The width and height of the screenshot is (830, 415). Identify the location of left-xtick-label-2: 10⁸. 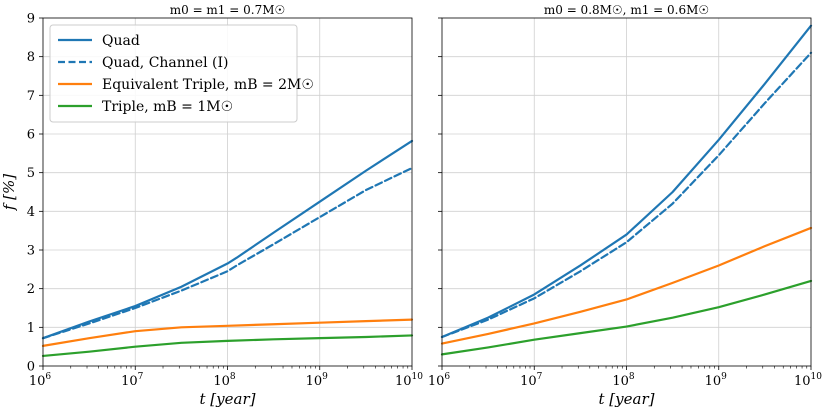
(224, 380).